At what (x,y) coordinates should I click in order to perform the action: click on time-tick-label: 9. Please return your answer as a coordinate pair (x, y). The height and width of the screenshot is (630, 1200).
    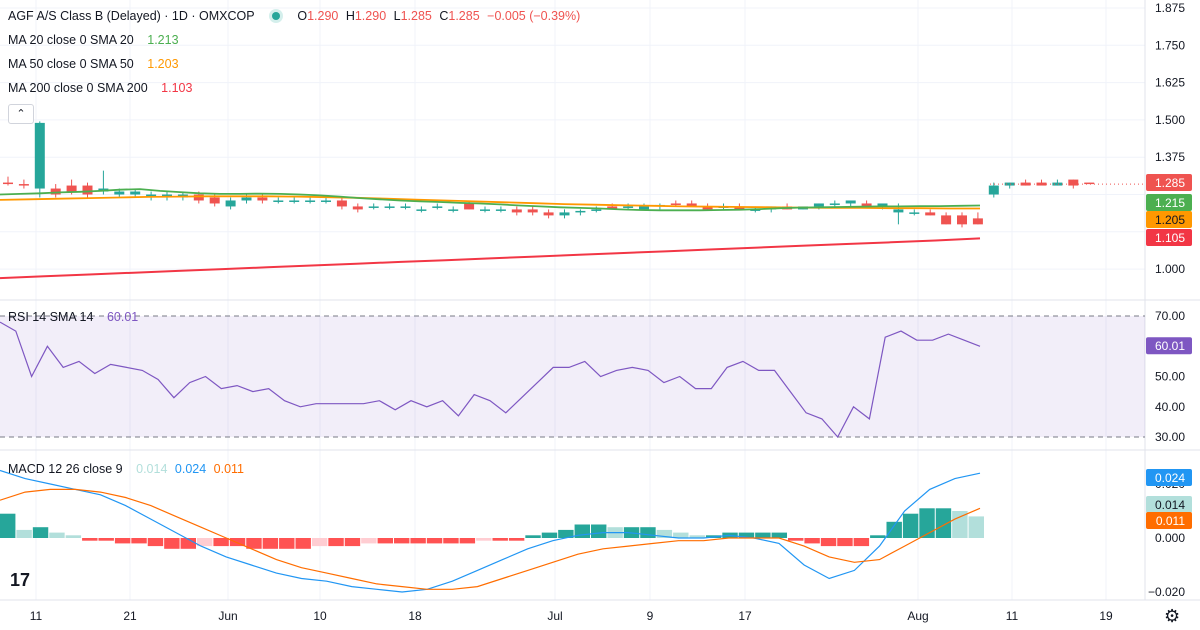
    Looking at the image, I should click on (650, 616).